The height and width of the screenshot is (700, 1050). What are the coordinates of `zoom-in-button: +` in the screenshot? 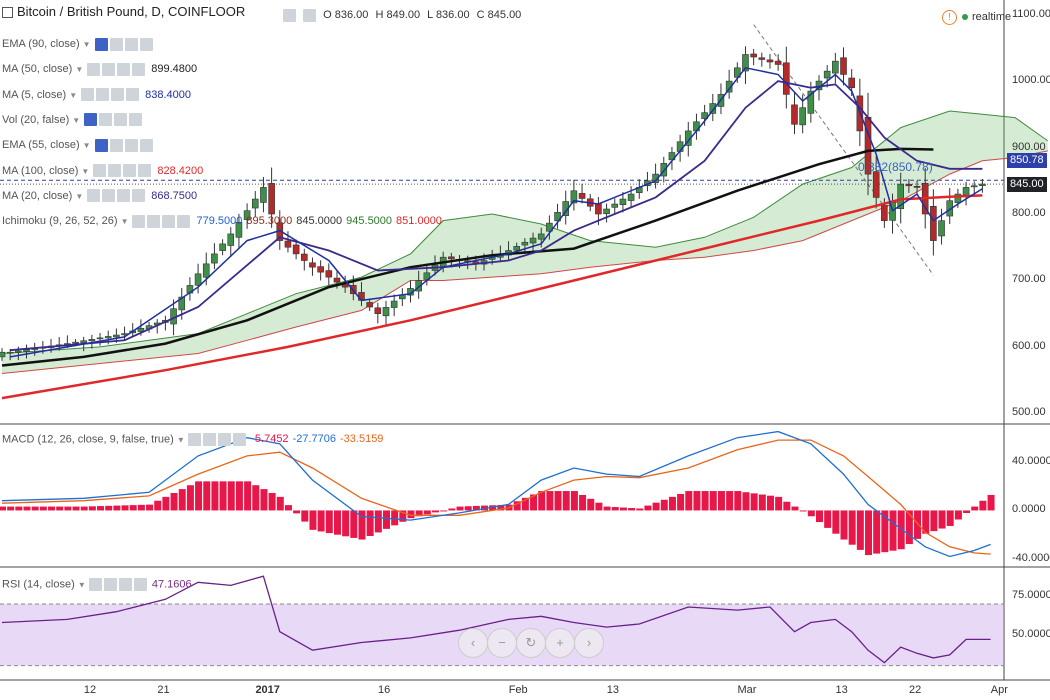 It's located at (560, 643).